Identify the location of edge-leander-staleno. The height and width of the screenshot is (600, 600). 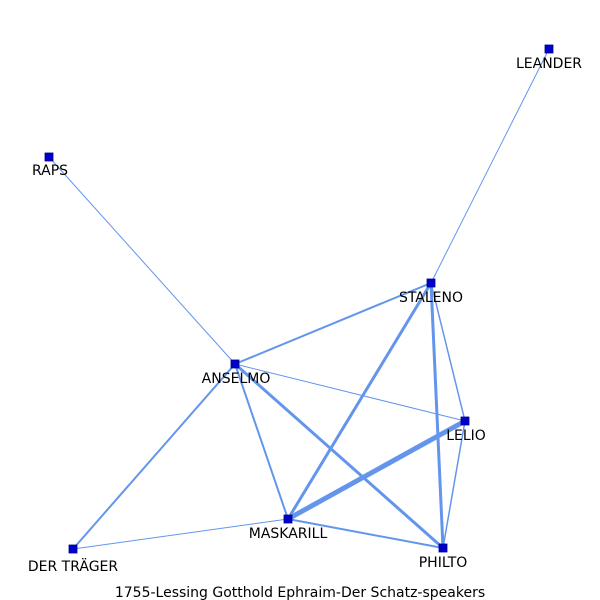
(490, 166).